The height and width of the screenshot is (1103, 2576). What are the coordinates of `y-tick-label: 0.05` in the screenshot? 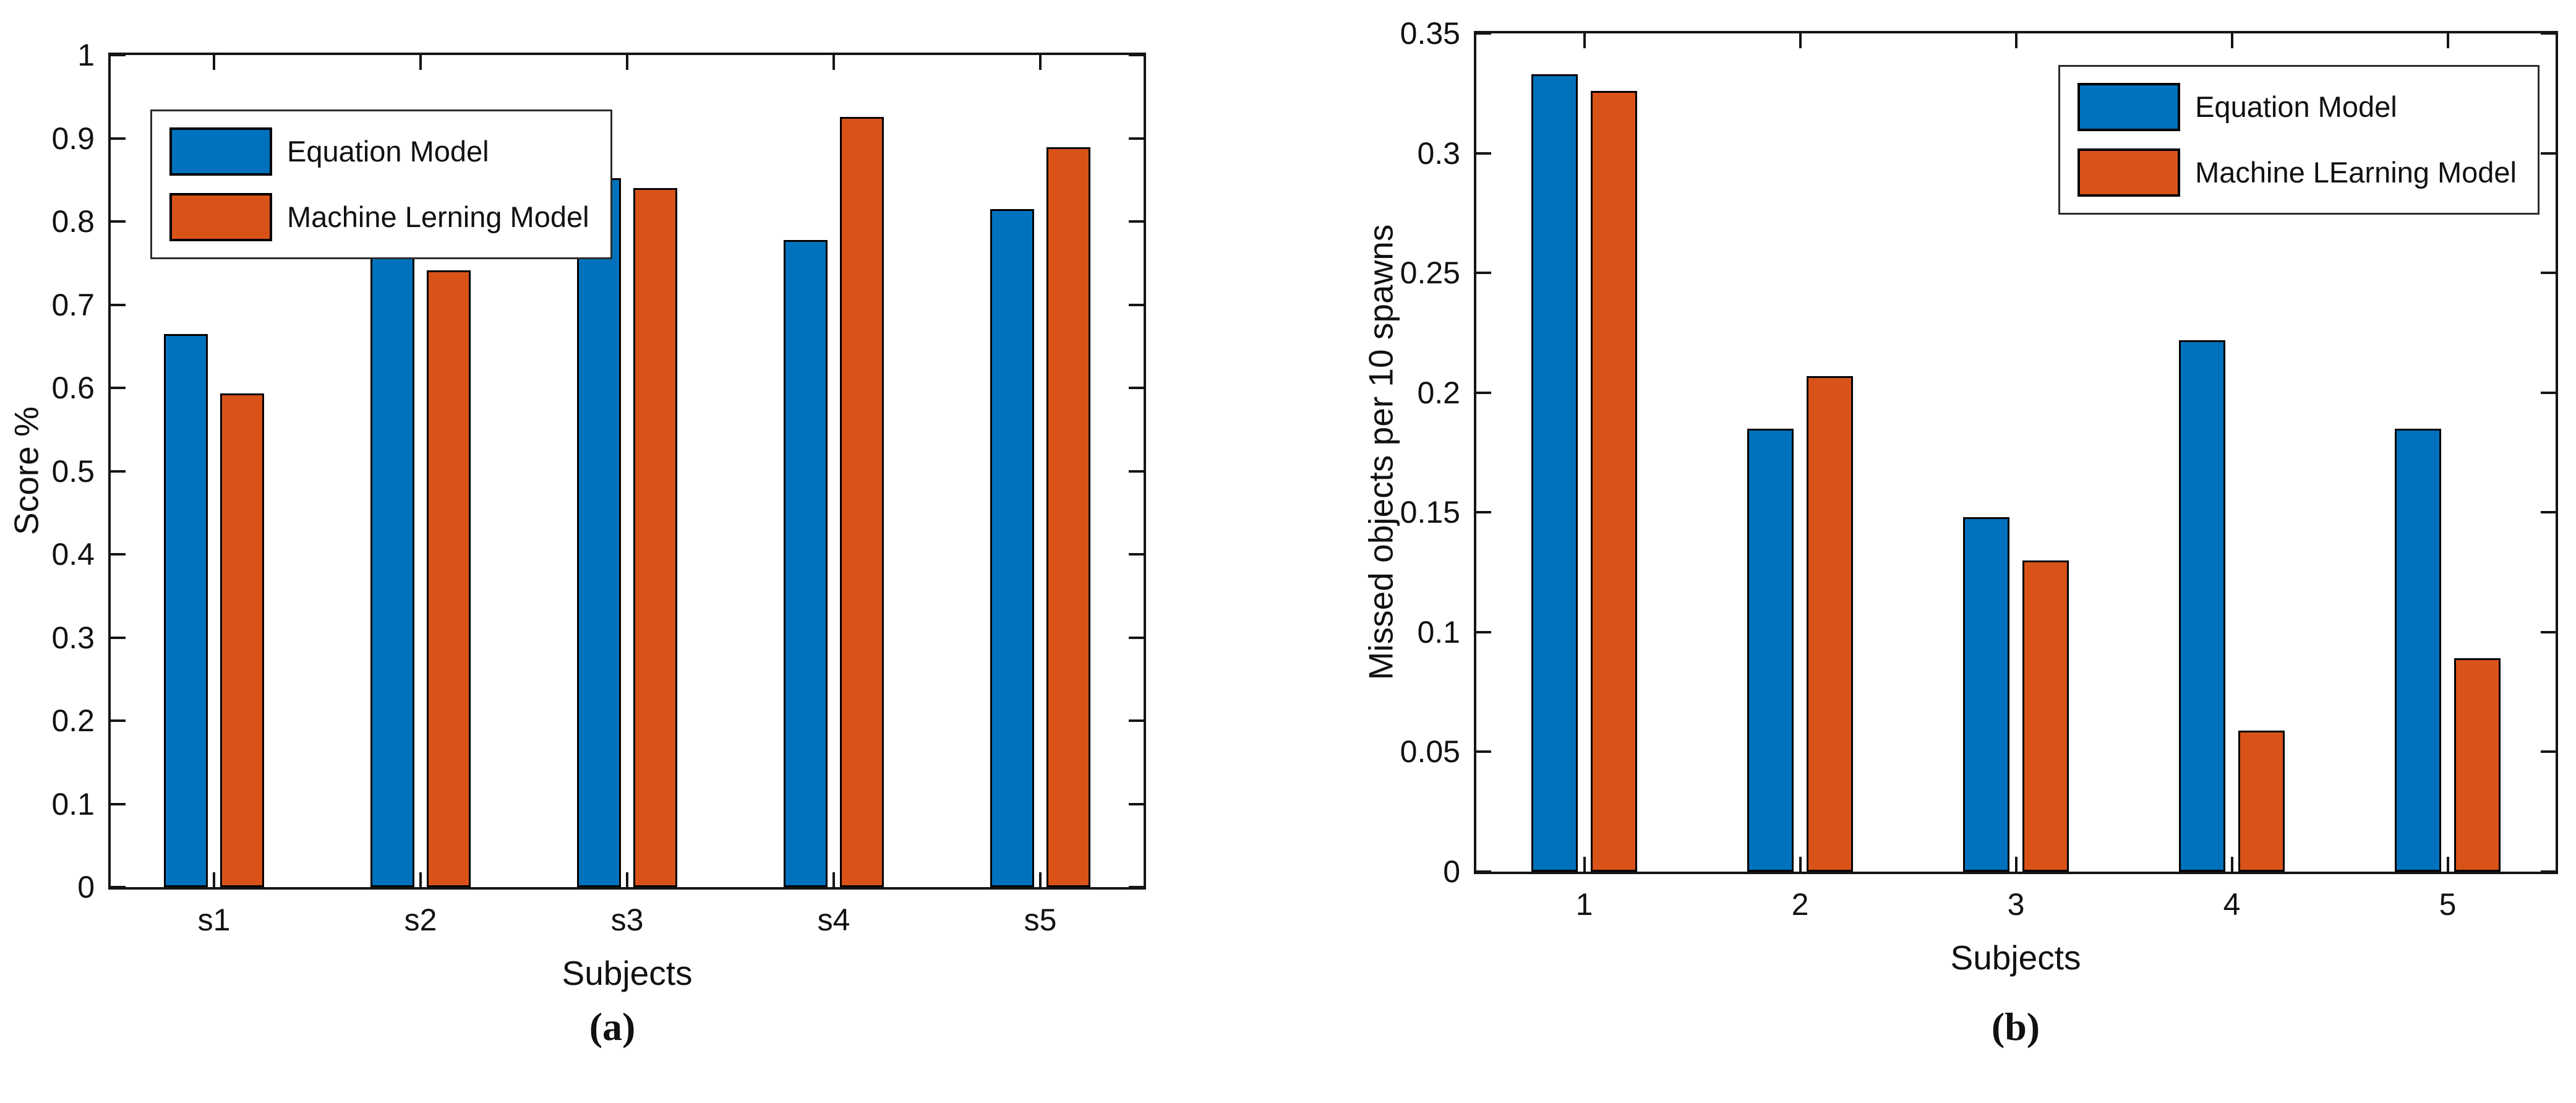 It's located at (1430, 752).